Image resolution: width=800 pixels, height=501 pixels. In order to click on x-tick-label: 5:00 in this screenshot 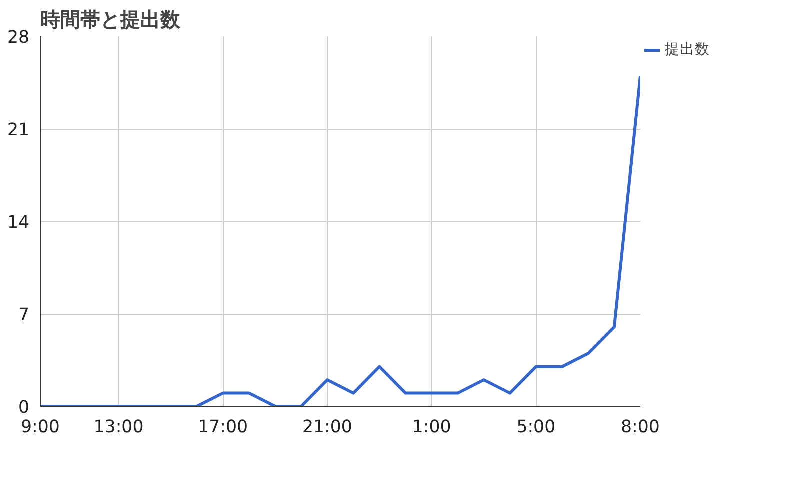, I will do `click(536, 428)`.